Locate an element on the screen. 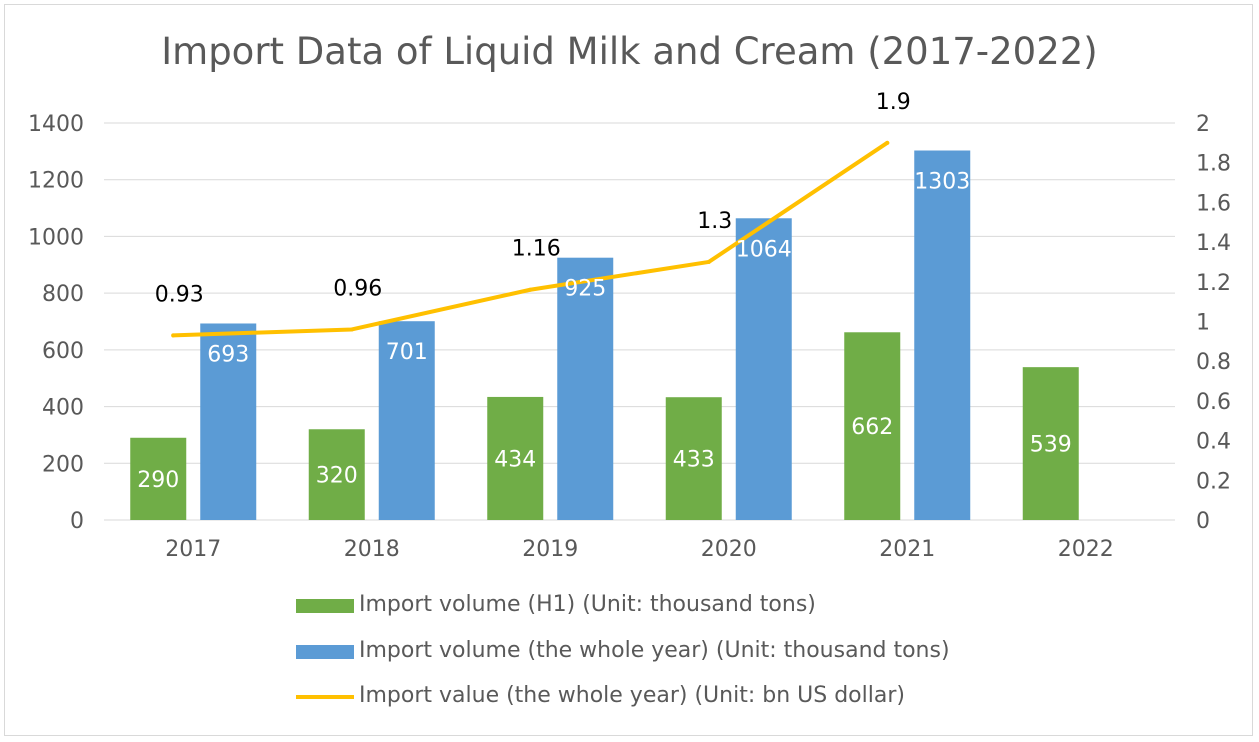 Image resolution: width=1259 pixels, height=742 pixels. line-label: 1.9 is located at coordinates (893, 102).